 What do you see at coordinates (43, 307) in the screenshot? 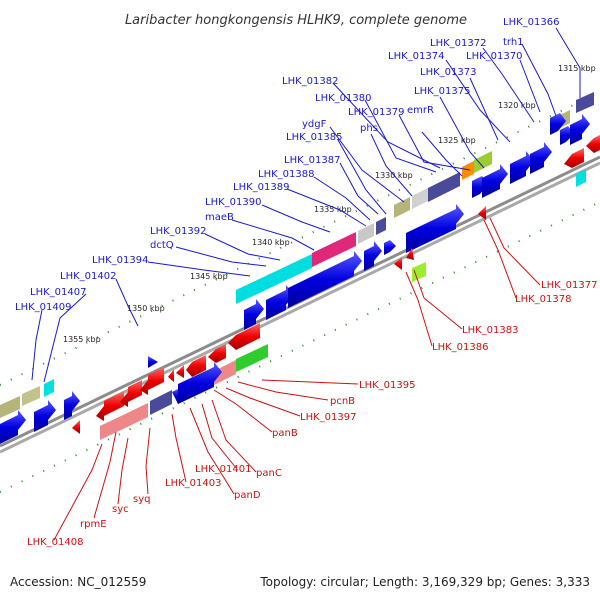
I see `gene-label: LHK_01409` at bounding box center [43, 307].